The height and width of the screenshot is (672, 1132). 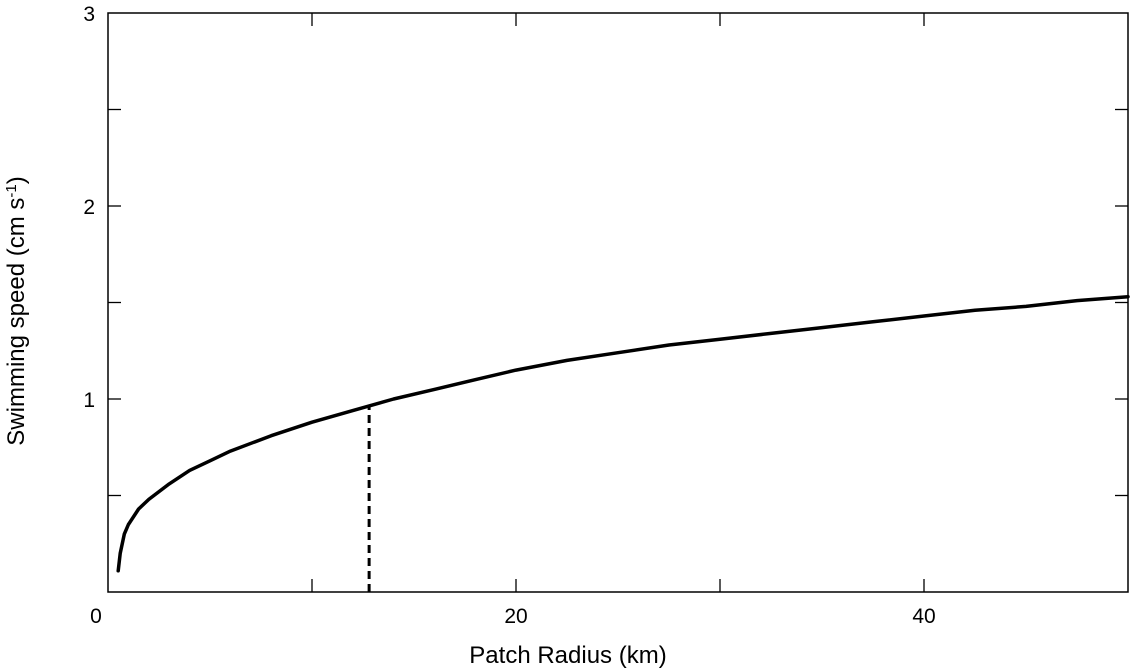 I want to click on y-tick-label: 3, so click(x=89, y=14).